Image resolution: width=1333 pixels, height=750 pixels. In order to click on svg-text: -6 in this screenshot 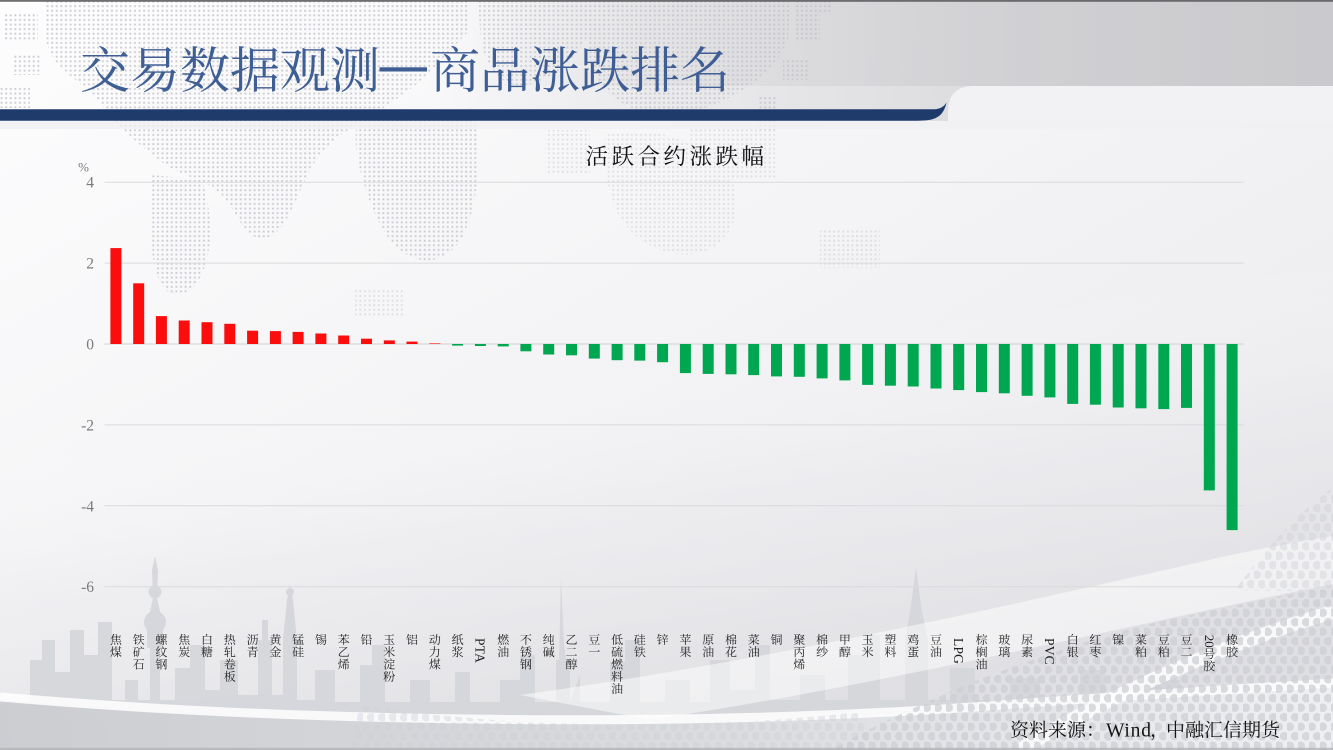, I will do `click(87, 587)`.